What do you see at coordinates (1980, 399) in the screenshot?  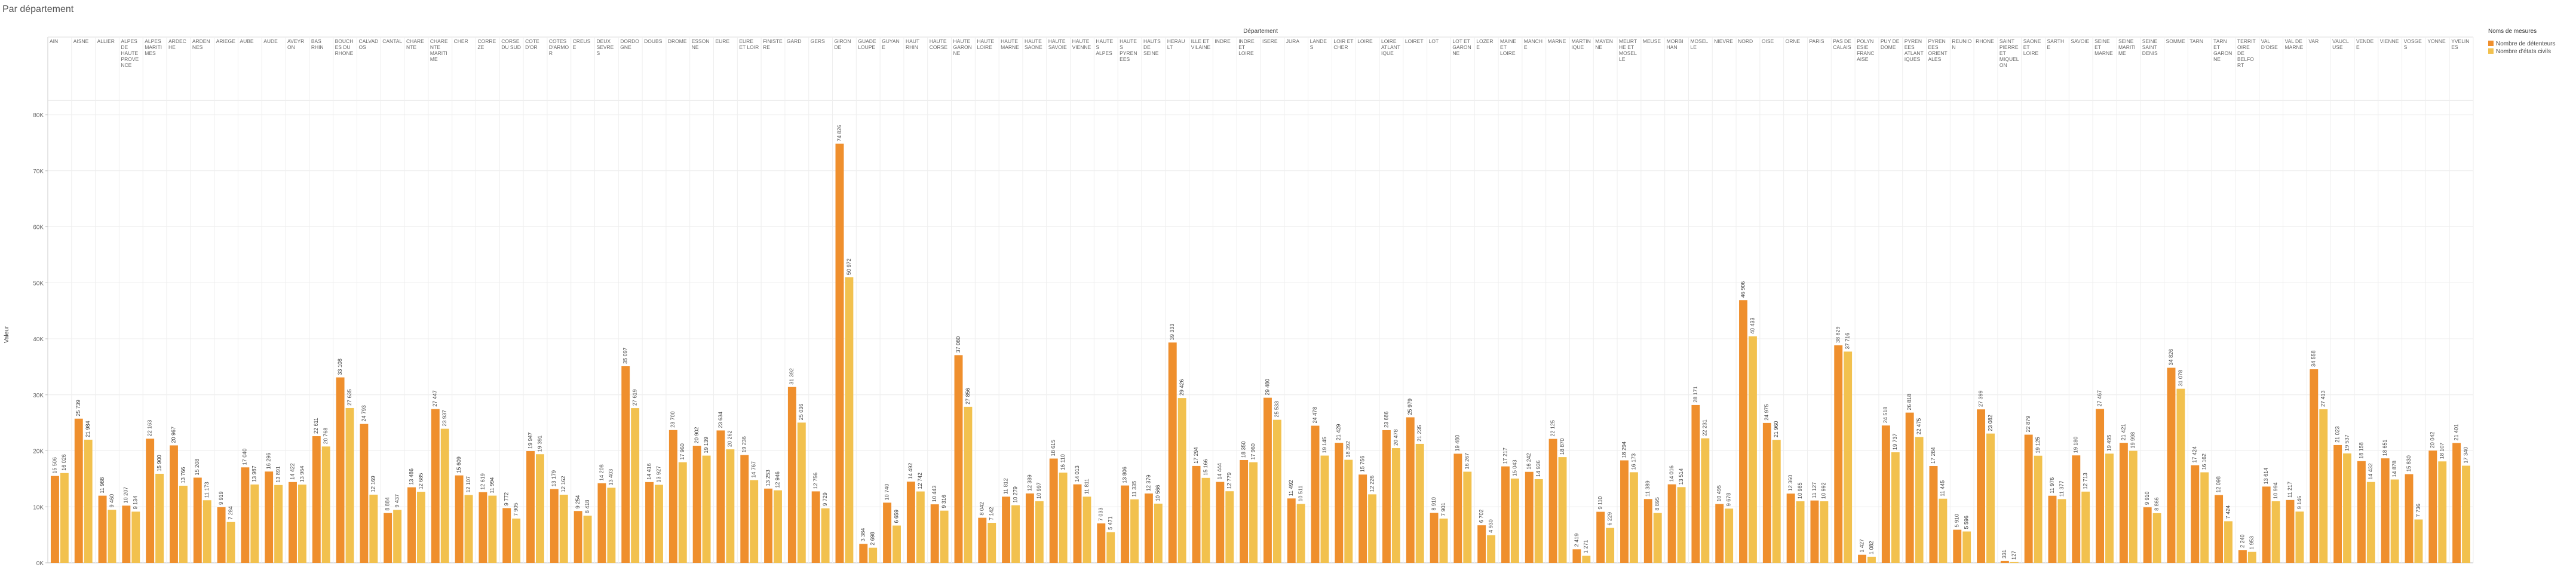 I see `value-label: 27 399` at bounding box center [1980, 399].